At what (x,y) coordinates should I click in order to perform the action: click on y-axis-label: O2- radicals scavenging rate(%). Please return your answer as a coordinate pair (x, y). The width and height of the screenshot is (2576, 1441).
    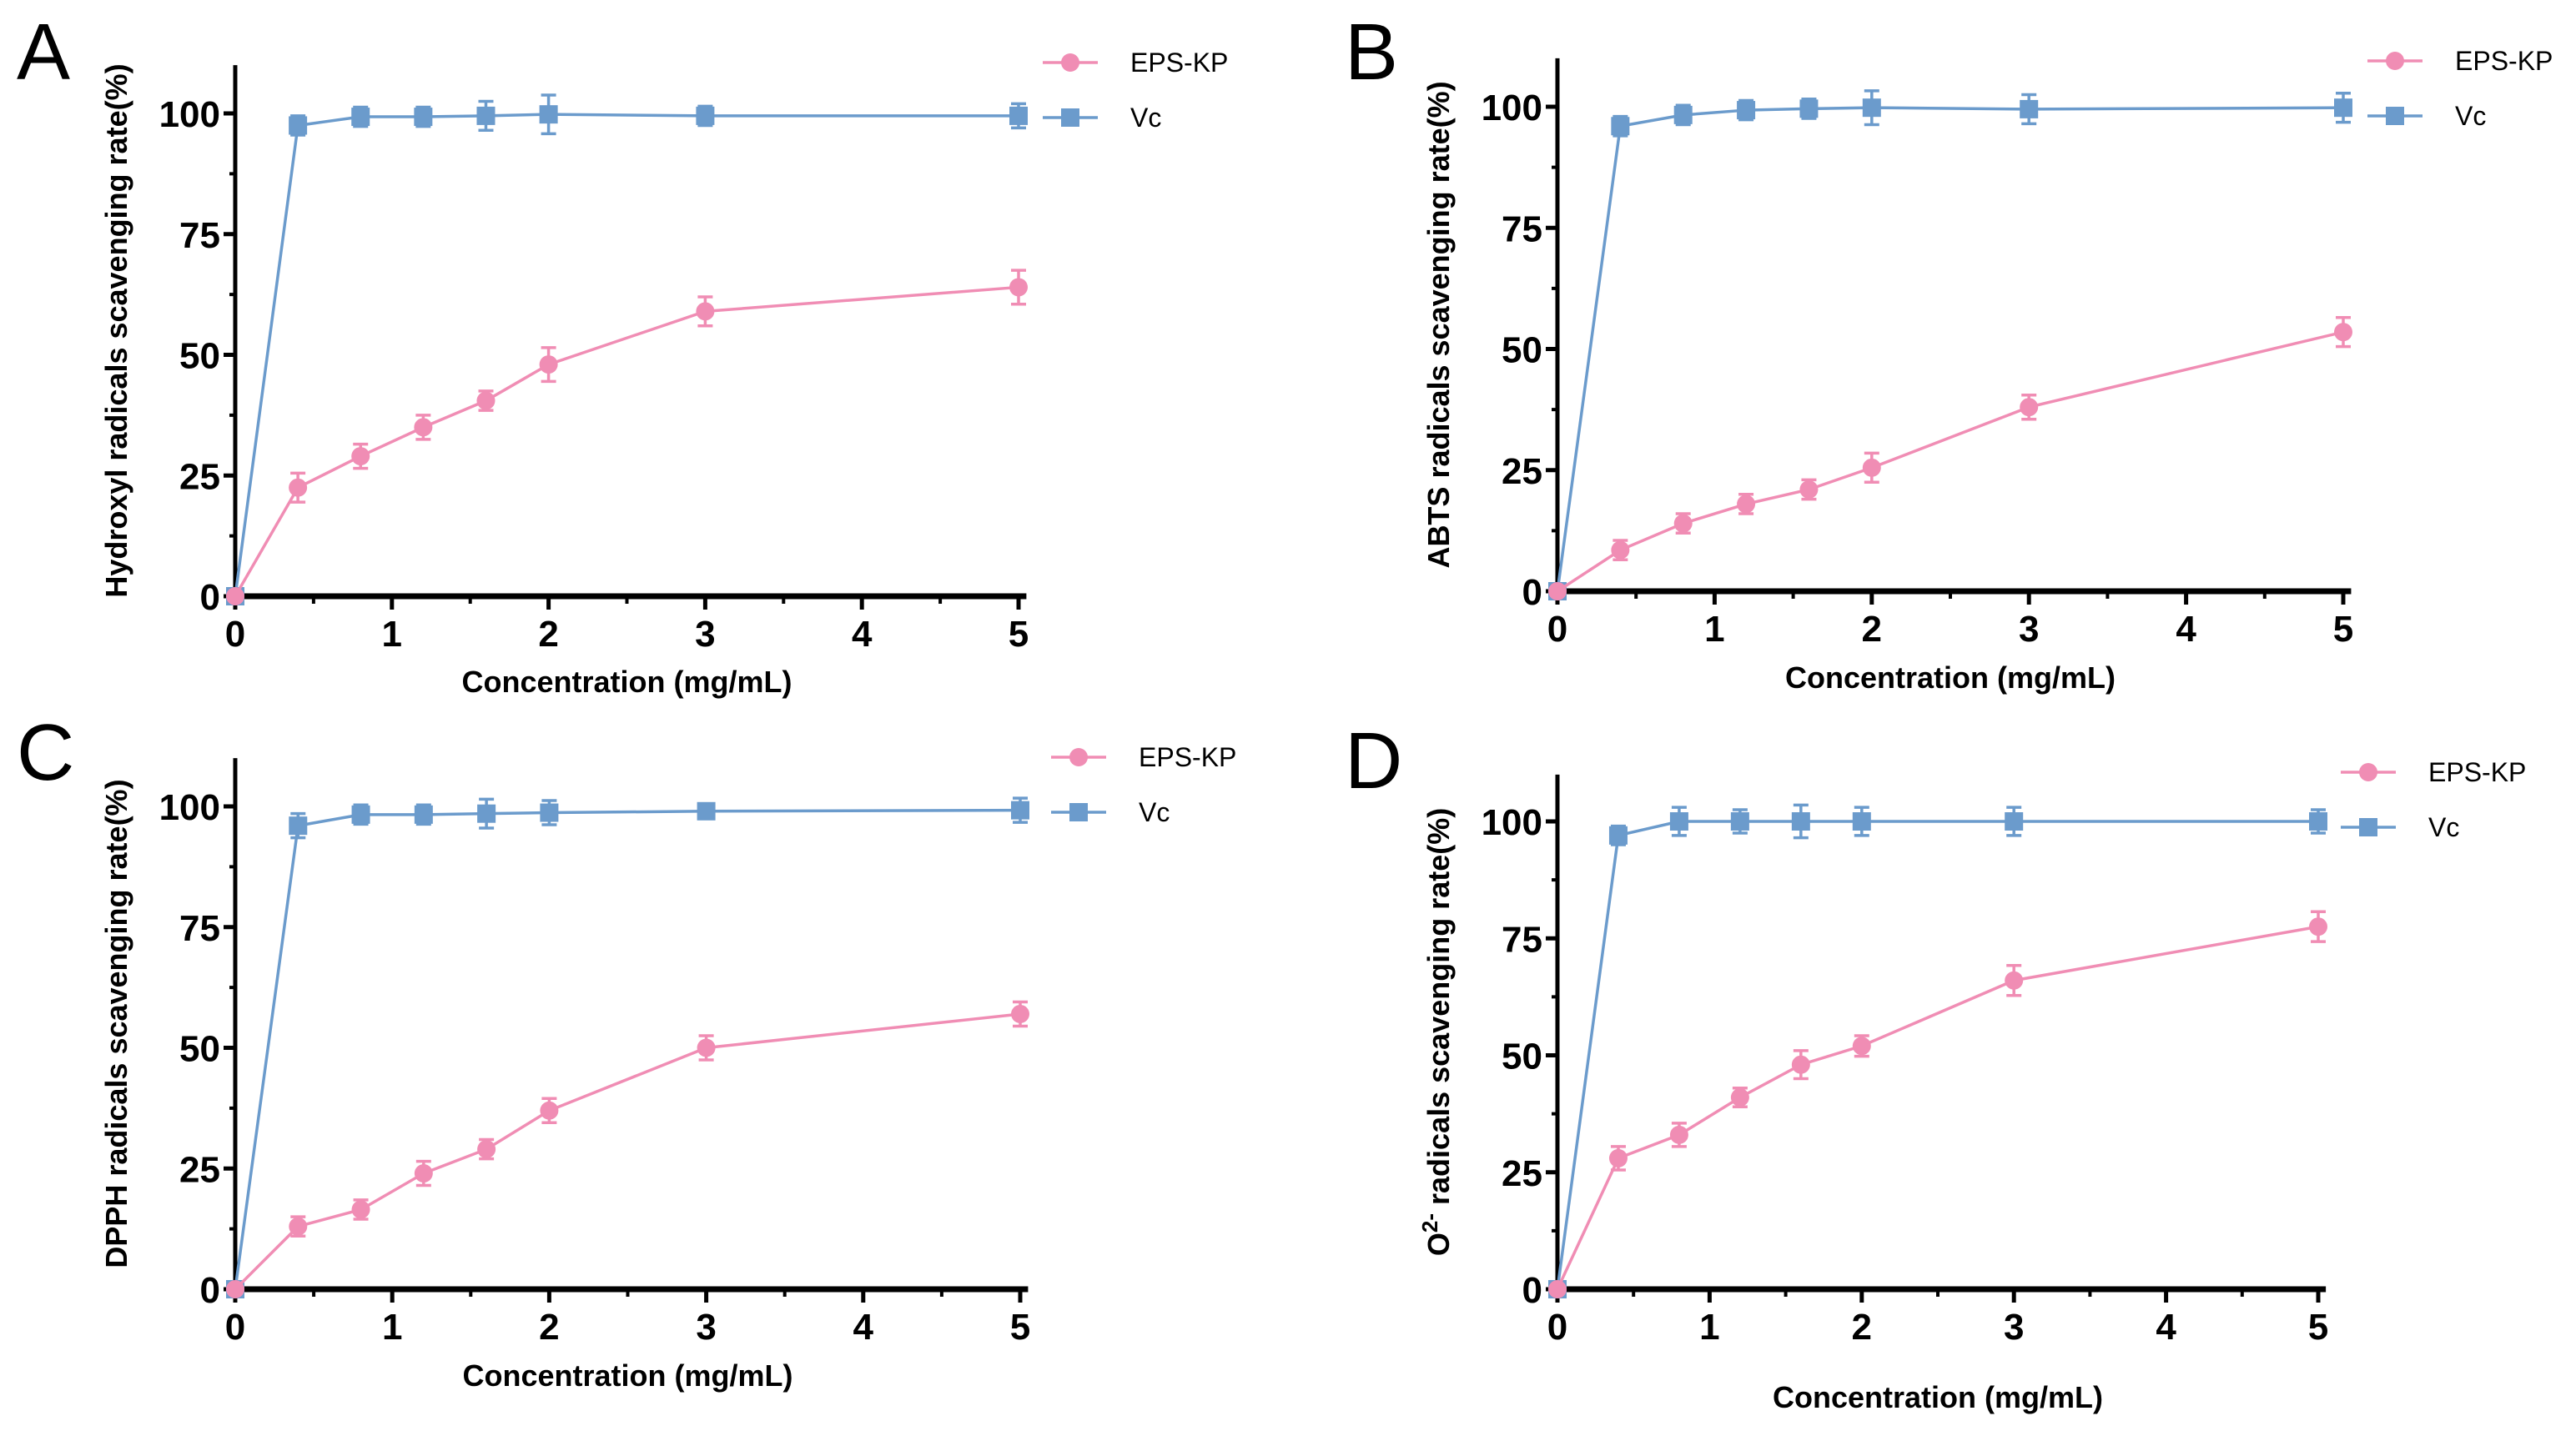
    Looking at the image, I should click on (1436, 1032).